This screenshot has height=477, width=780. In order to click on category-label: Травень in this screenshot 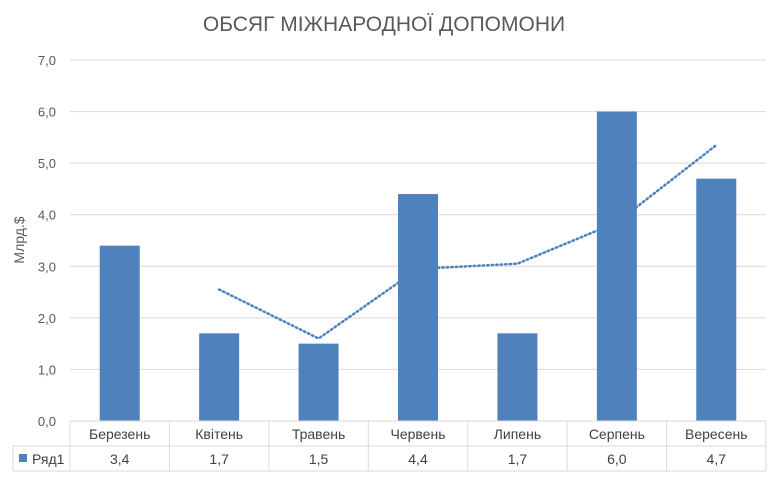, I will do `click(318, 434)`.